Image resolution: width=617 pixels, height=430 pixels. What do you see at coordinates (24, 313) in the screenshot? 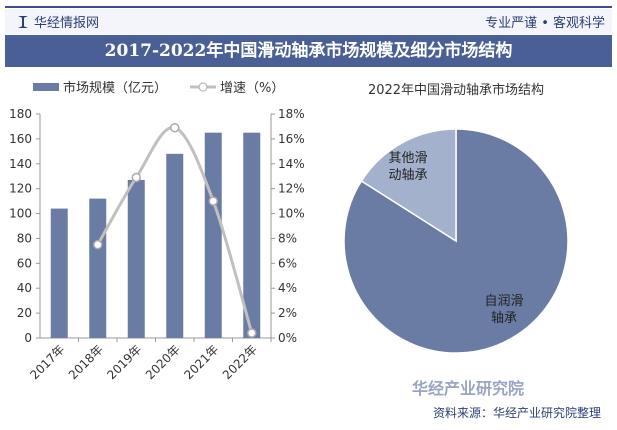
I see `y-tick-label: 20` at bounding box center [24, 313].